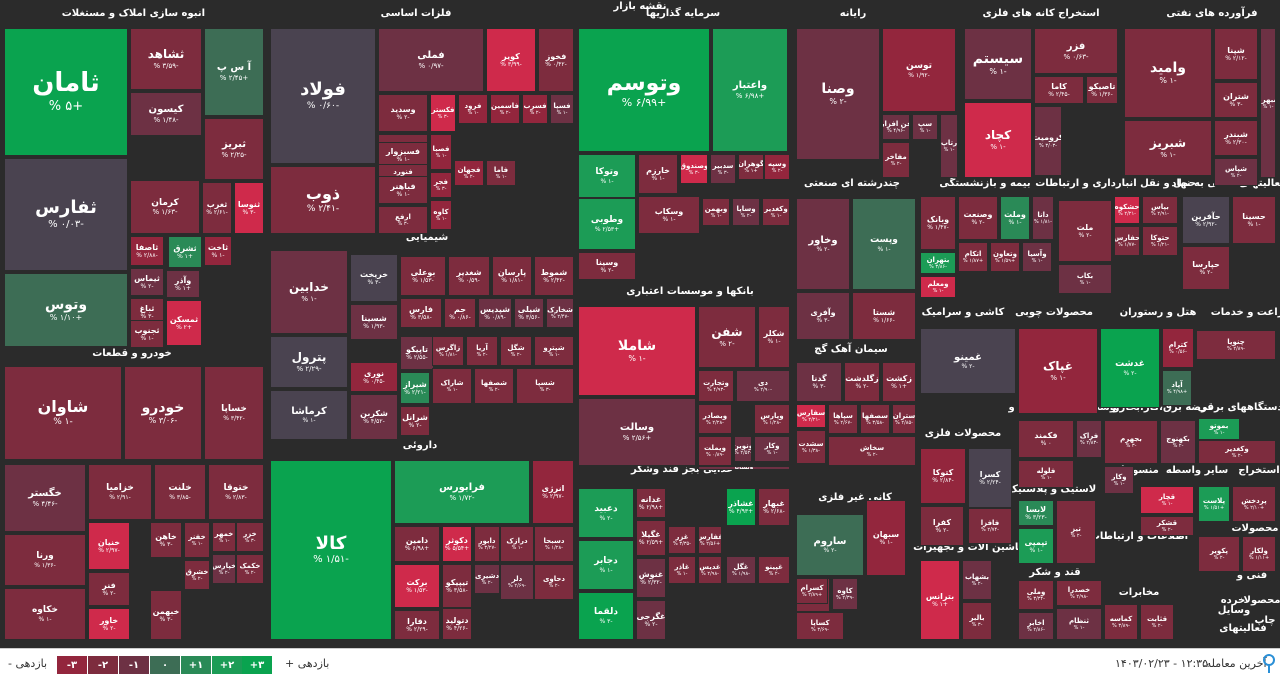  I want to click on stock-tile: قچار -۱ %, so click(1167, 500).